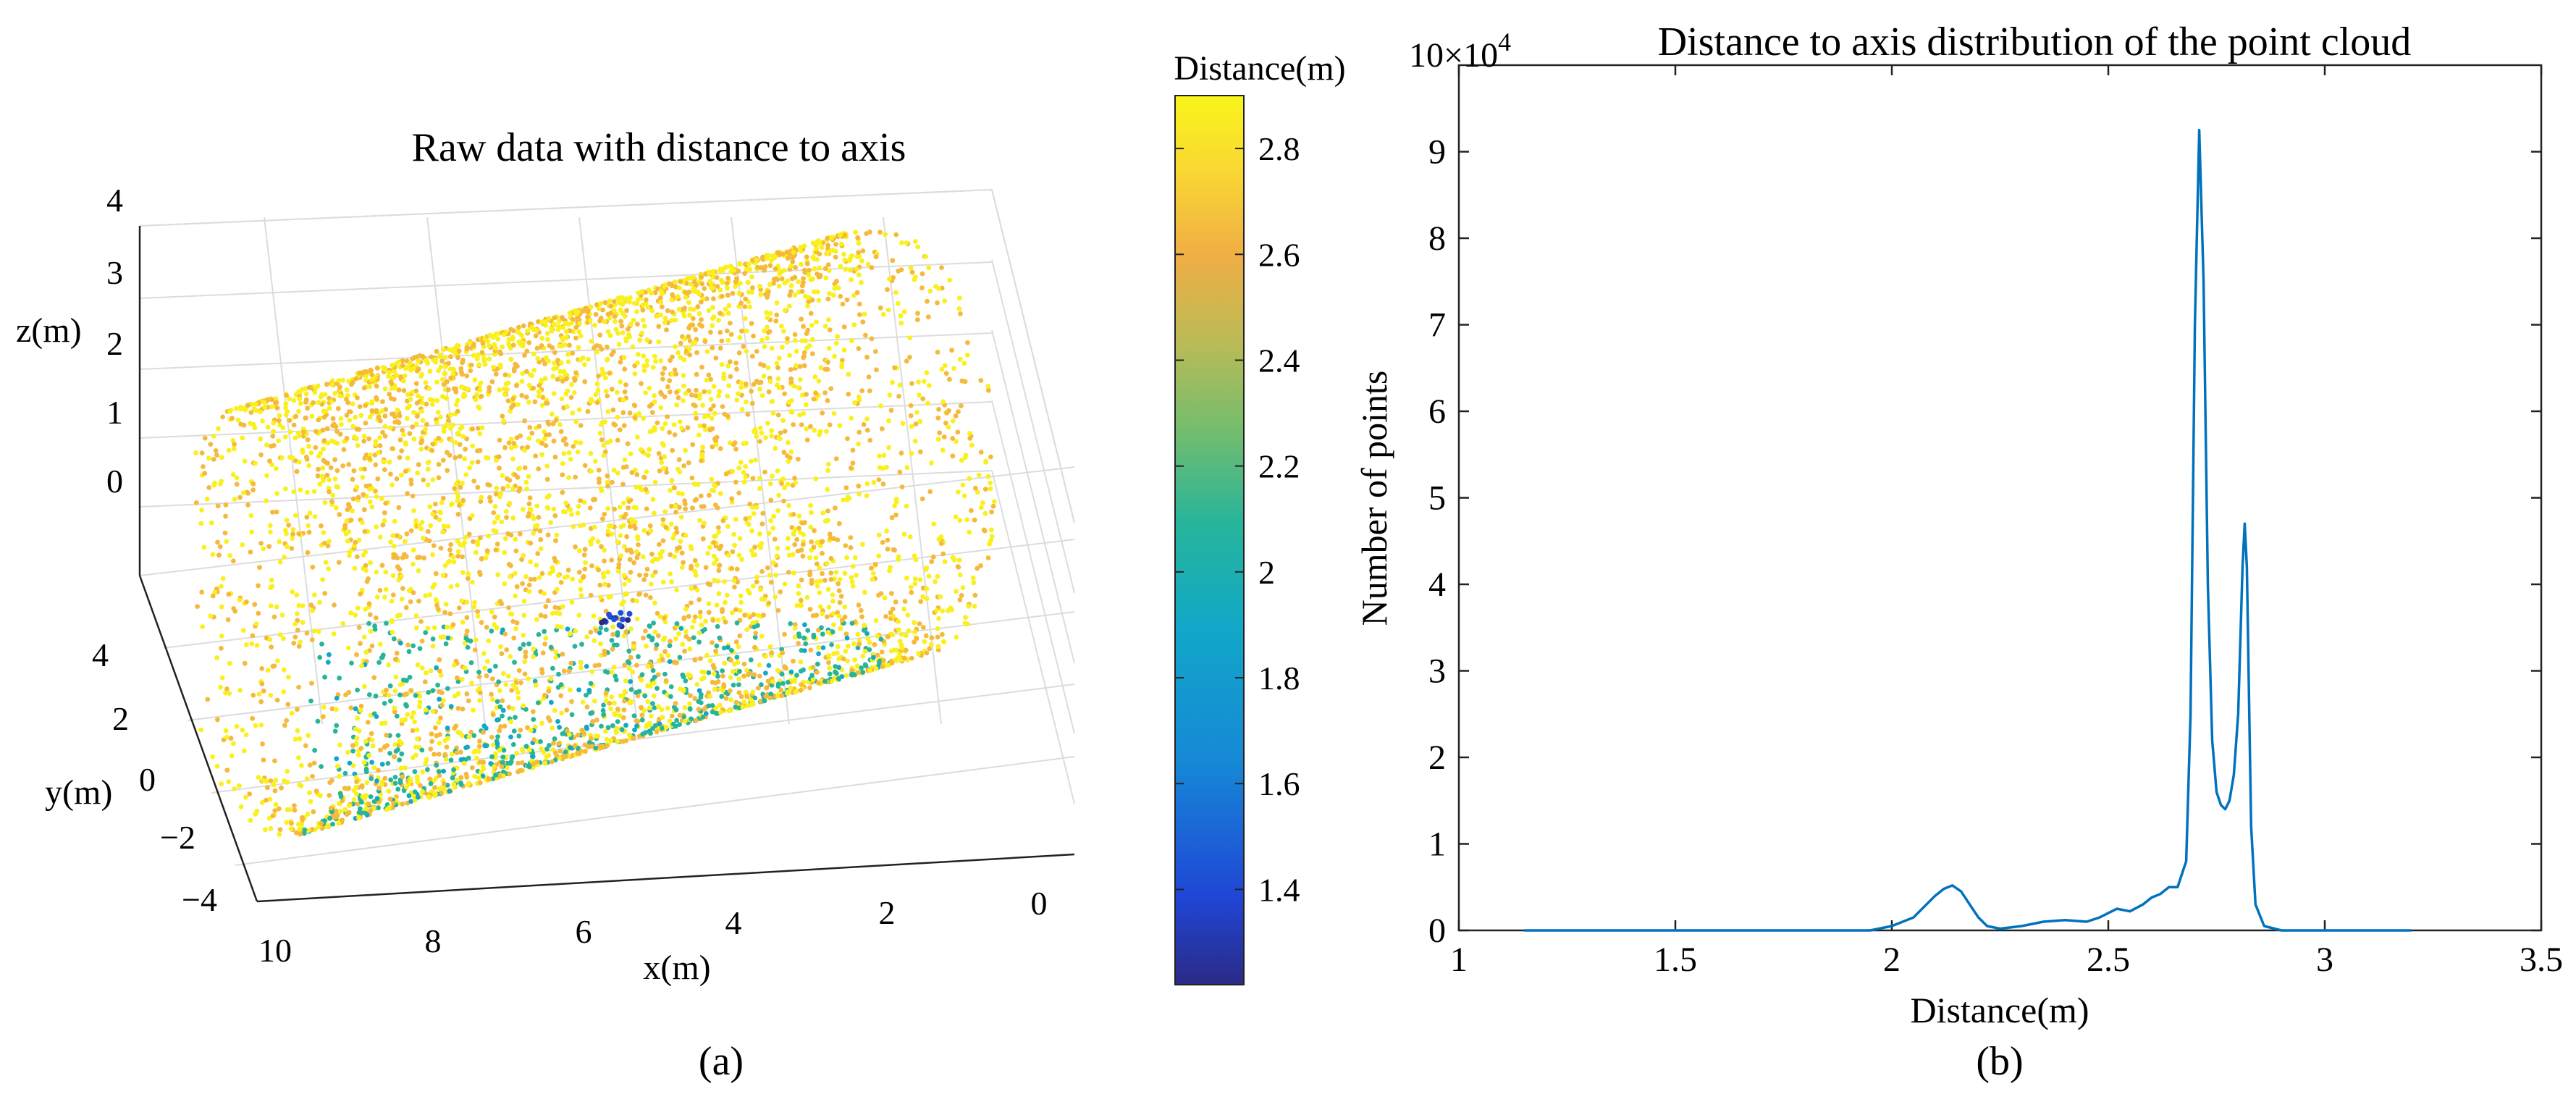  What do you see at coordinates (566, 489) in the screenshot?
I see `grid-line` at bounding box center [566, 489].